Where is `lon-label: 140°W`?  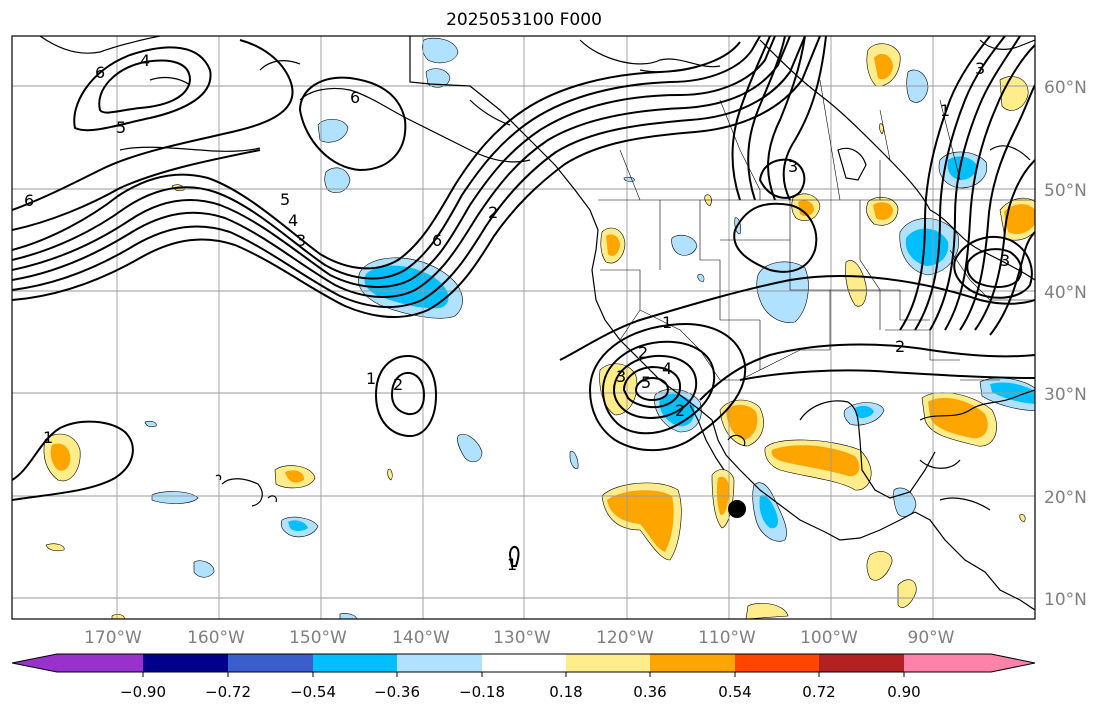 lon-label: 140°W is located at coordinates (421, 638).